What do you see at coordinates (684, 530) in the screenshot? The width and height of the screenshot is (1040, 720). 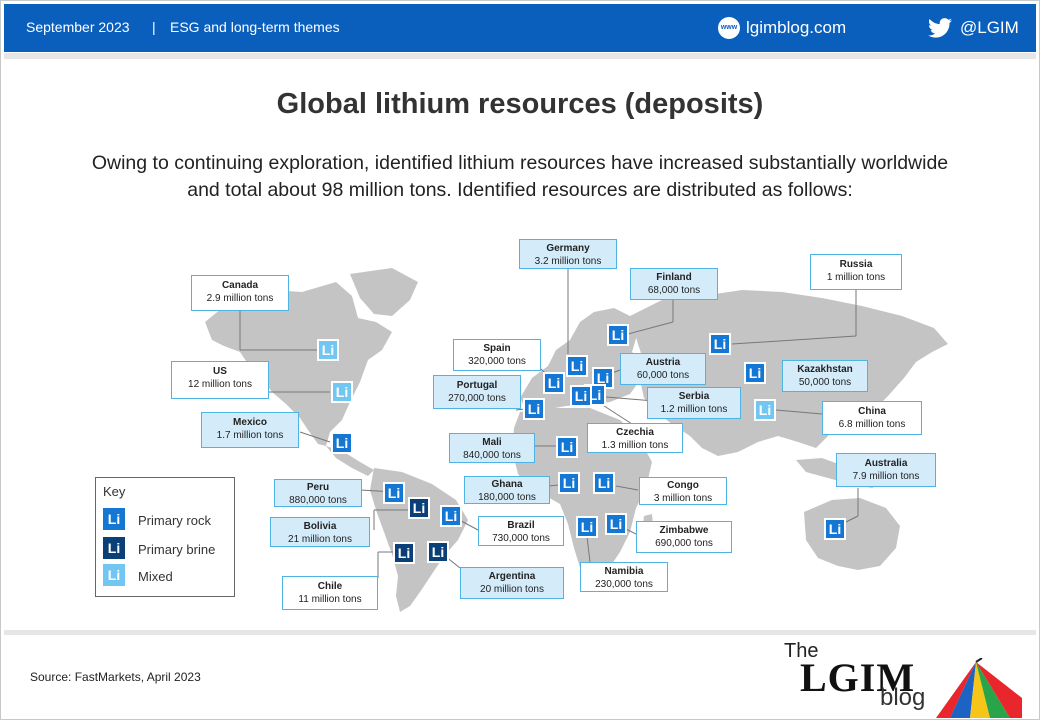 I see `country-name: Zimbabwe` at bounding box center [684, 530].